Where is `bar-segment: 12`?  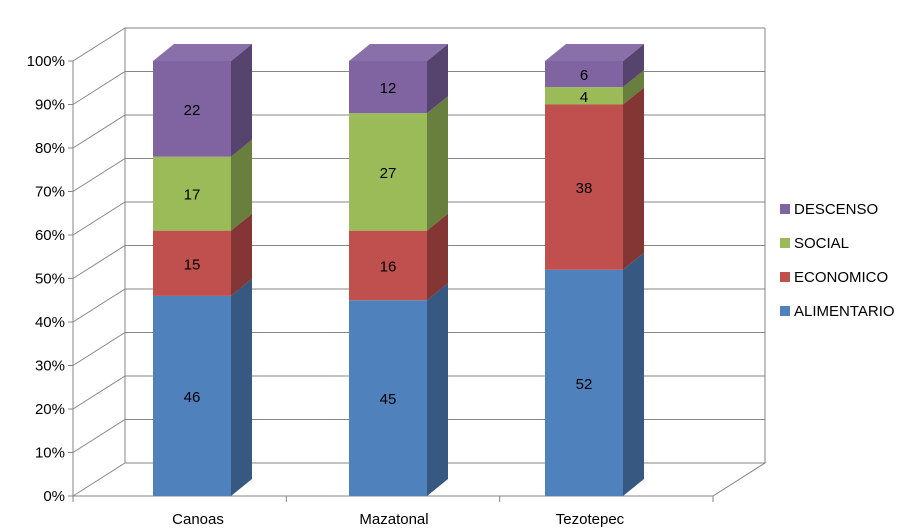 bar-segment: 12 is located at coordinates (398, 79).